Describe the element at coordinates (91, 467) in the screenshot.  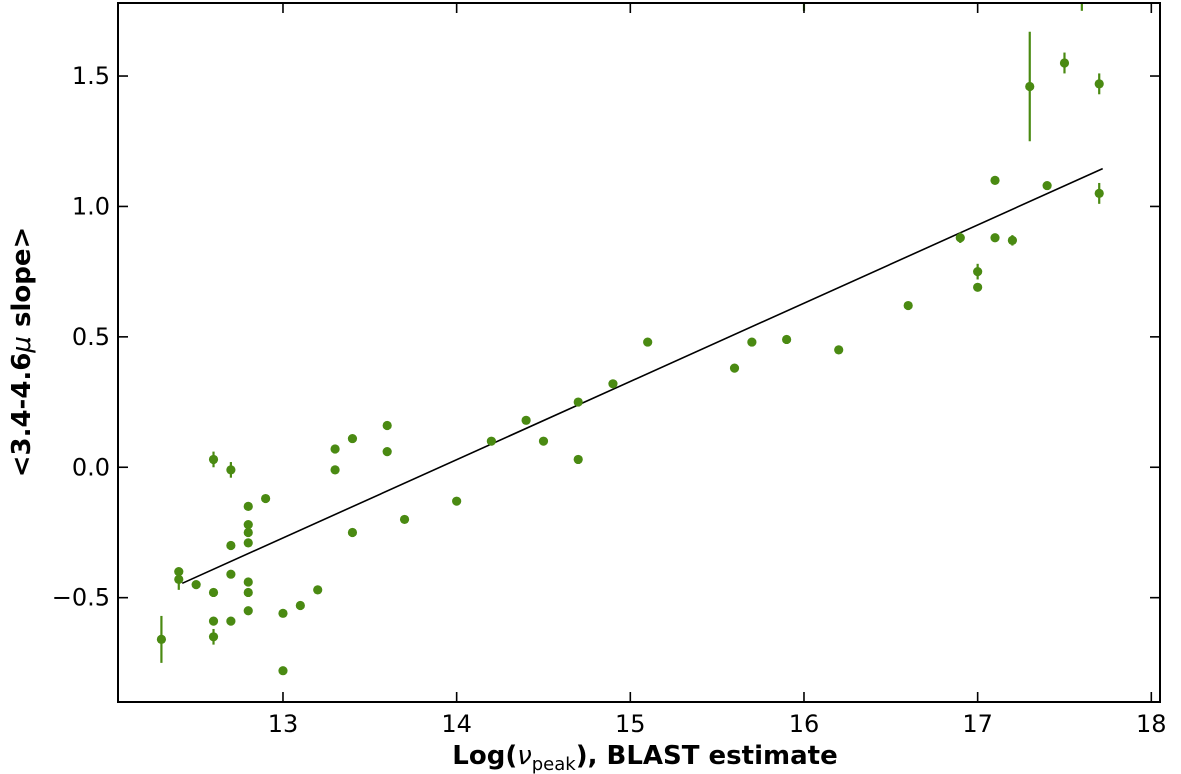
I see `y-tick-label: 0.0` at that location.